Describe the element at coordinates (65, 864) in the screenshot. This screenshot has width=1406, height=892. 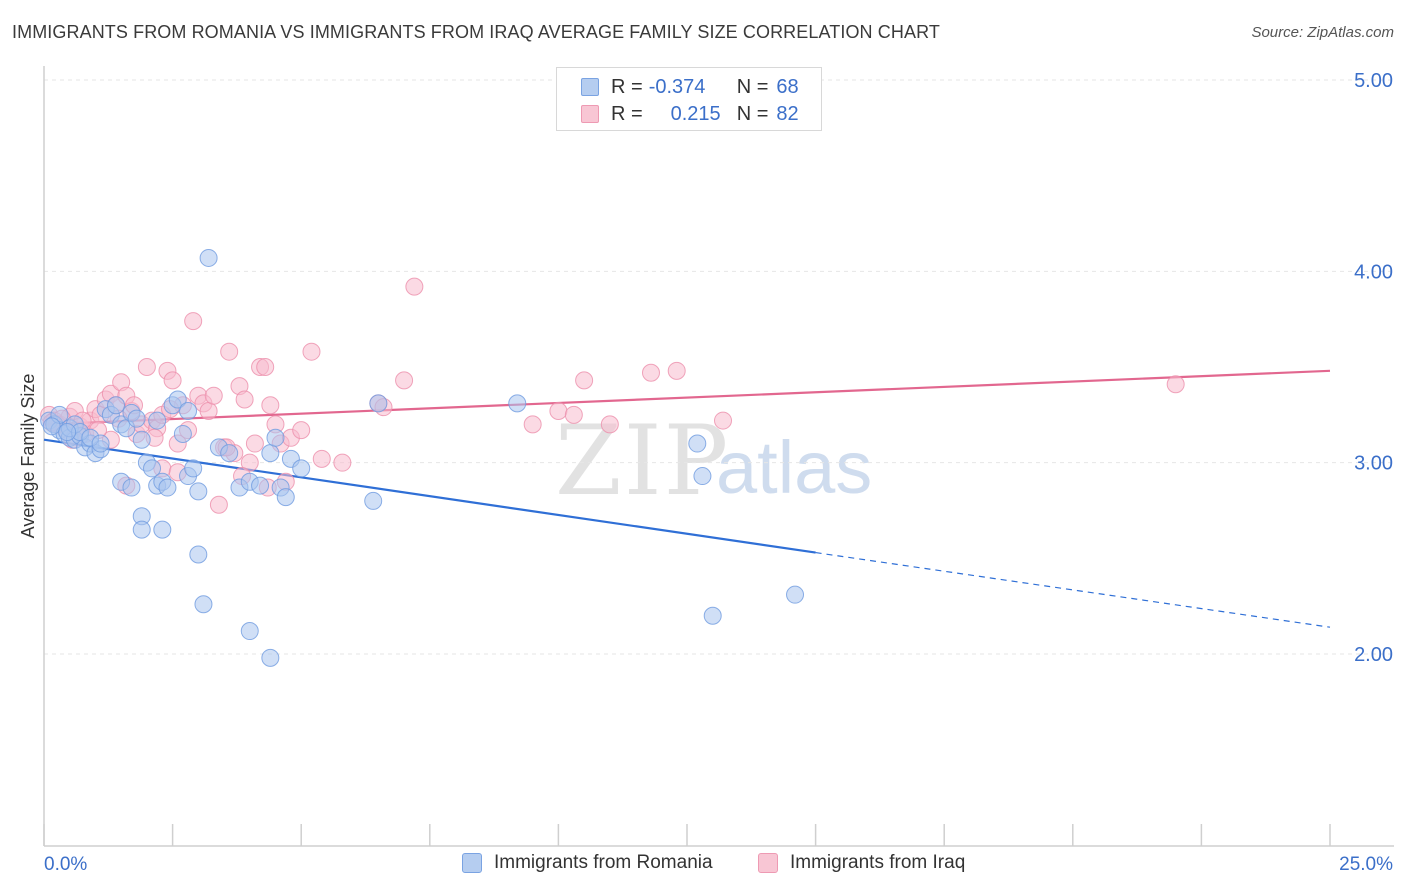
I see `x-tick-label-0: 0.0%` at that location.